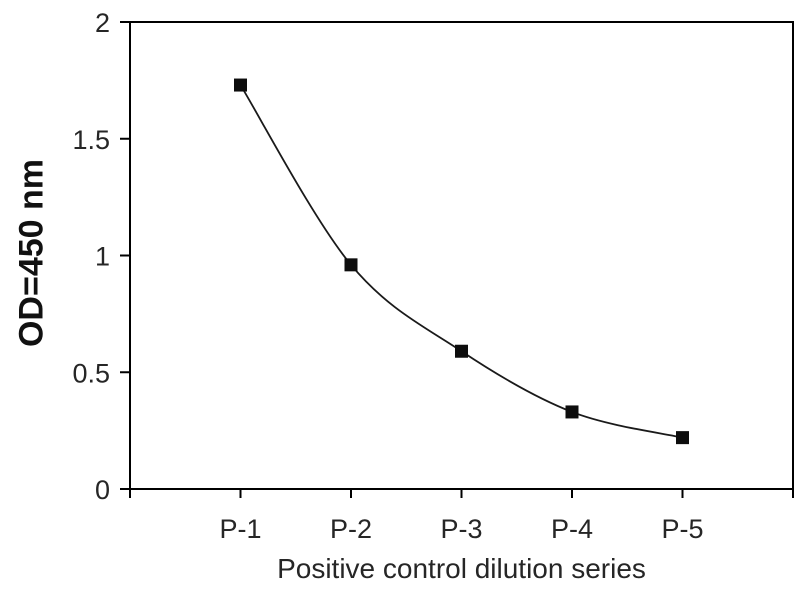  Describe the element at coordinates (91, 373) in the screenshot. I see `y-tick-label: 0.5` at that location.